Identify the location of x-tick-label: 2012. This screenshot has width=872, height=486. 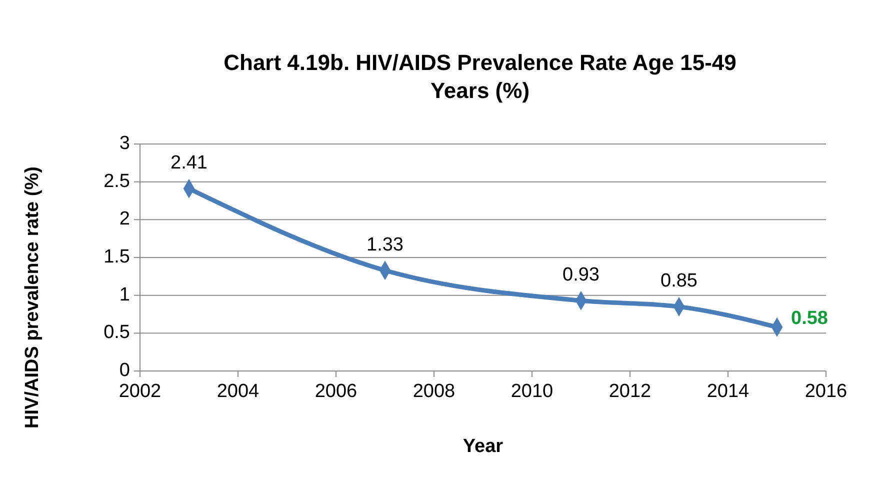
(630, 391).